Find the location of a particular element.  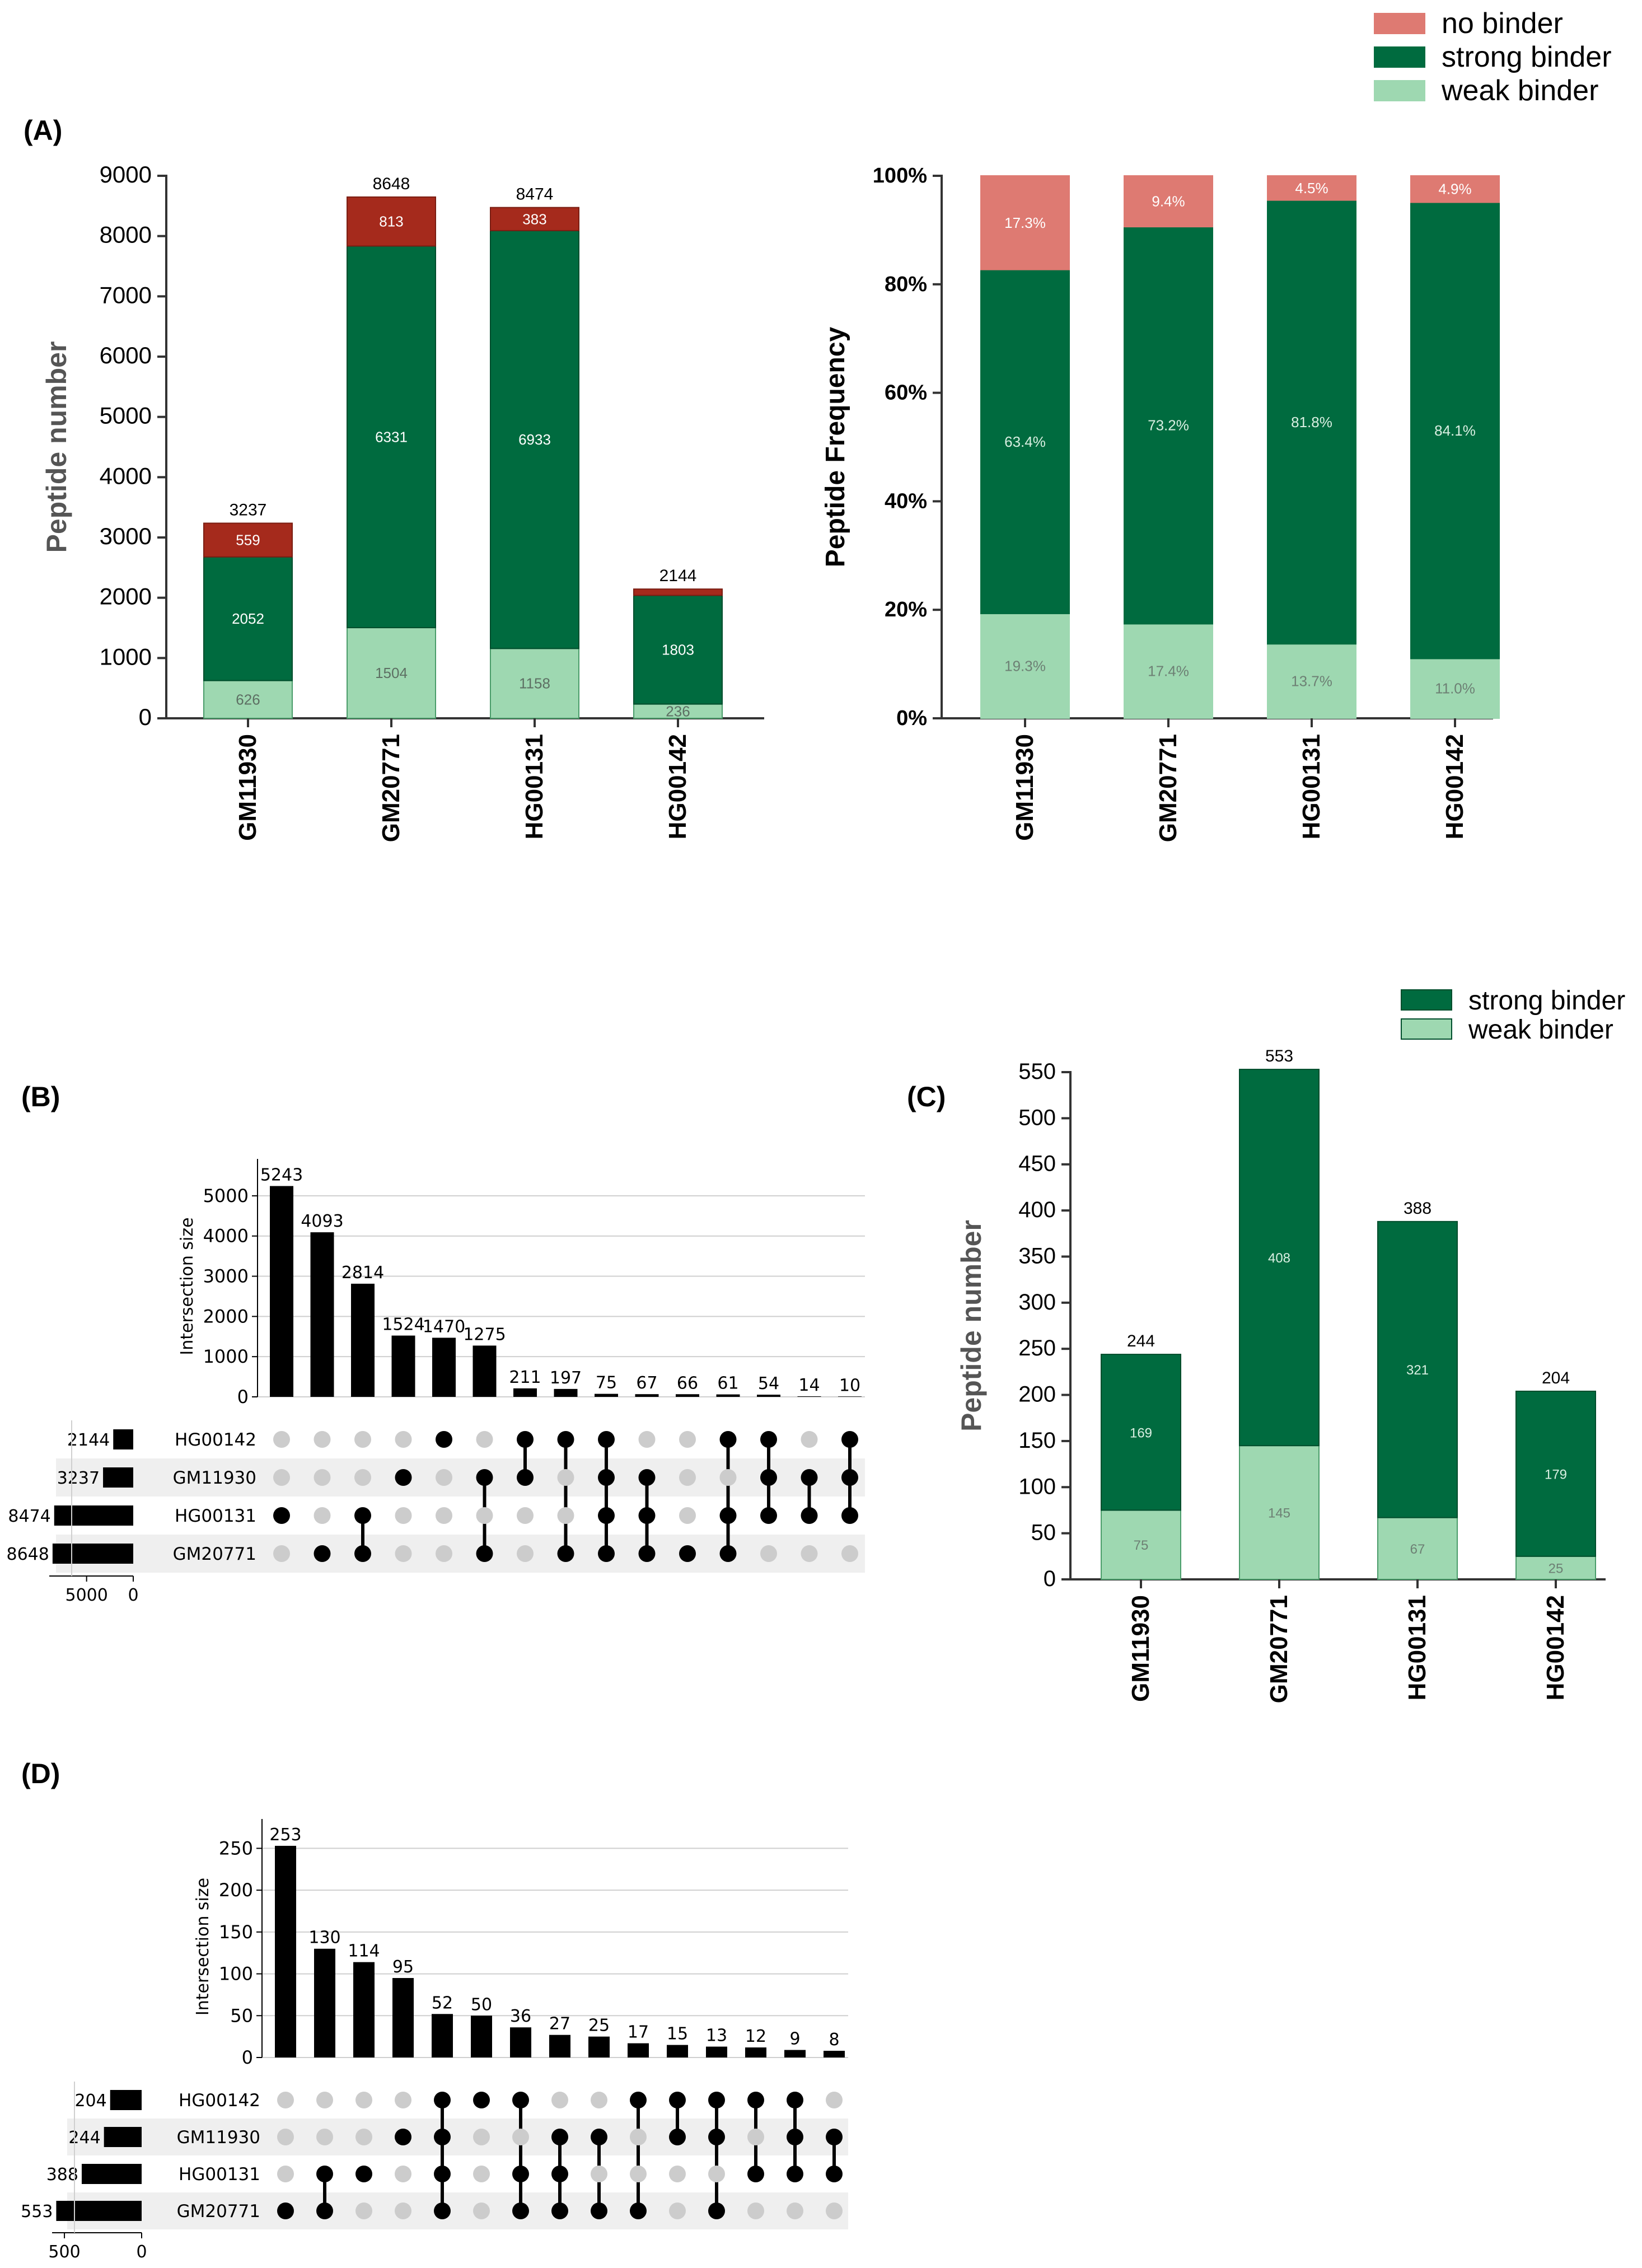

set-size-label: 553 is located at coordinates (37, 2212).